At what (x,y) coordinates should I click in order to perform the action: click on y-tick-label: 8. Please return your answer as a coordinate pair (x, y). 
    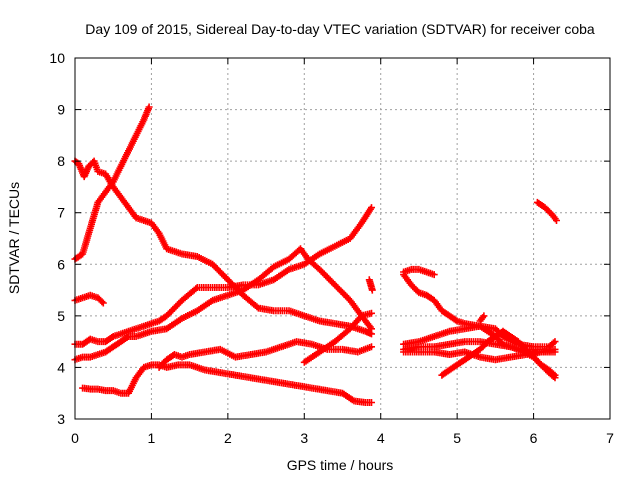
    Looking at the image, I should click on (61, 161).